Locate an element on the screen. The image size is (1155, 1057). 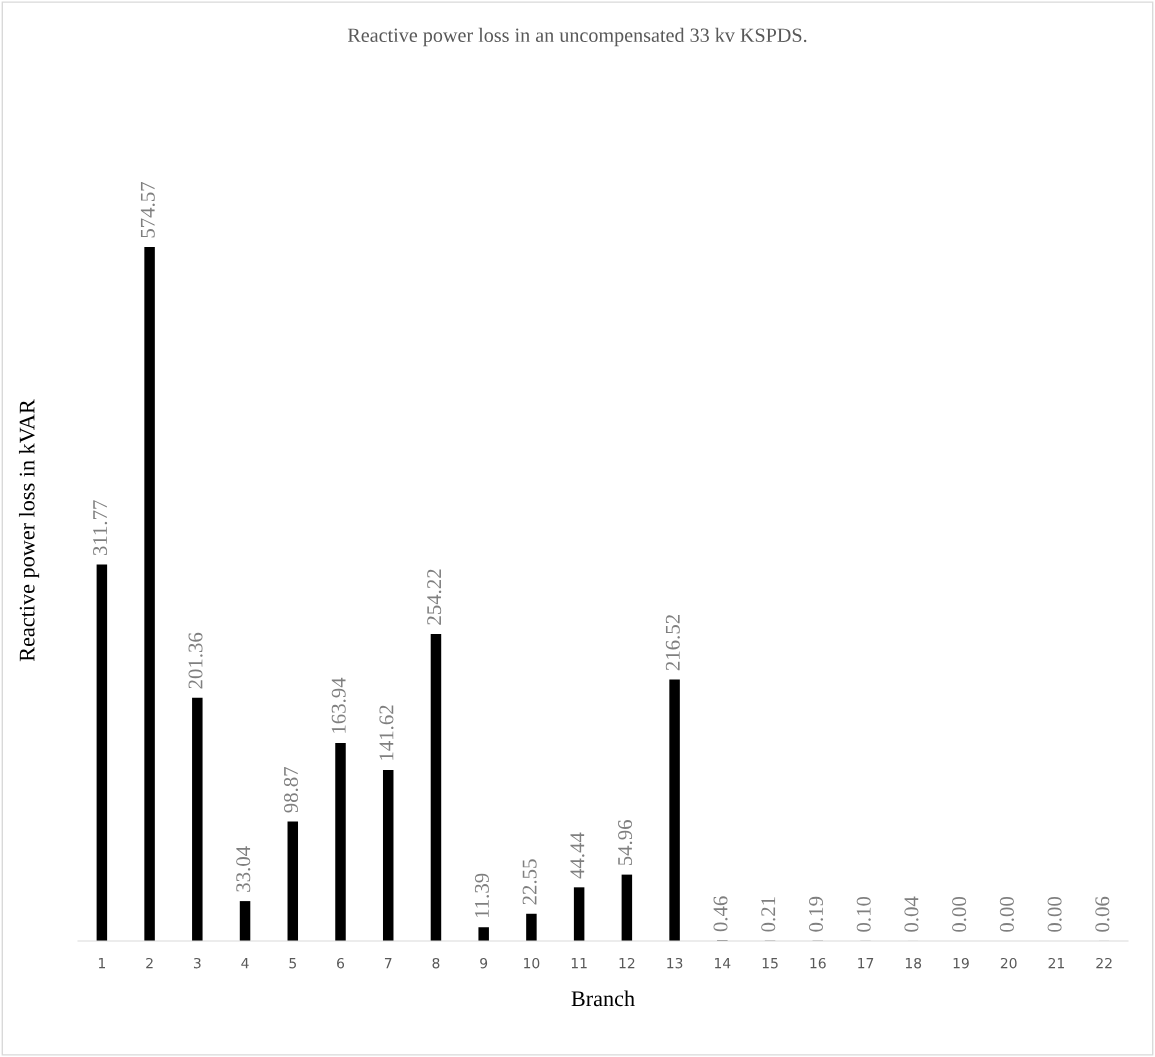
data-label: 54.96 is located at coordinates (625, 843).